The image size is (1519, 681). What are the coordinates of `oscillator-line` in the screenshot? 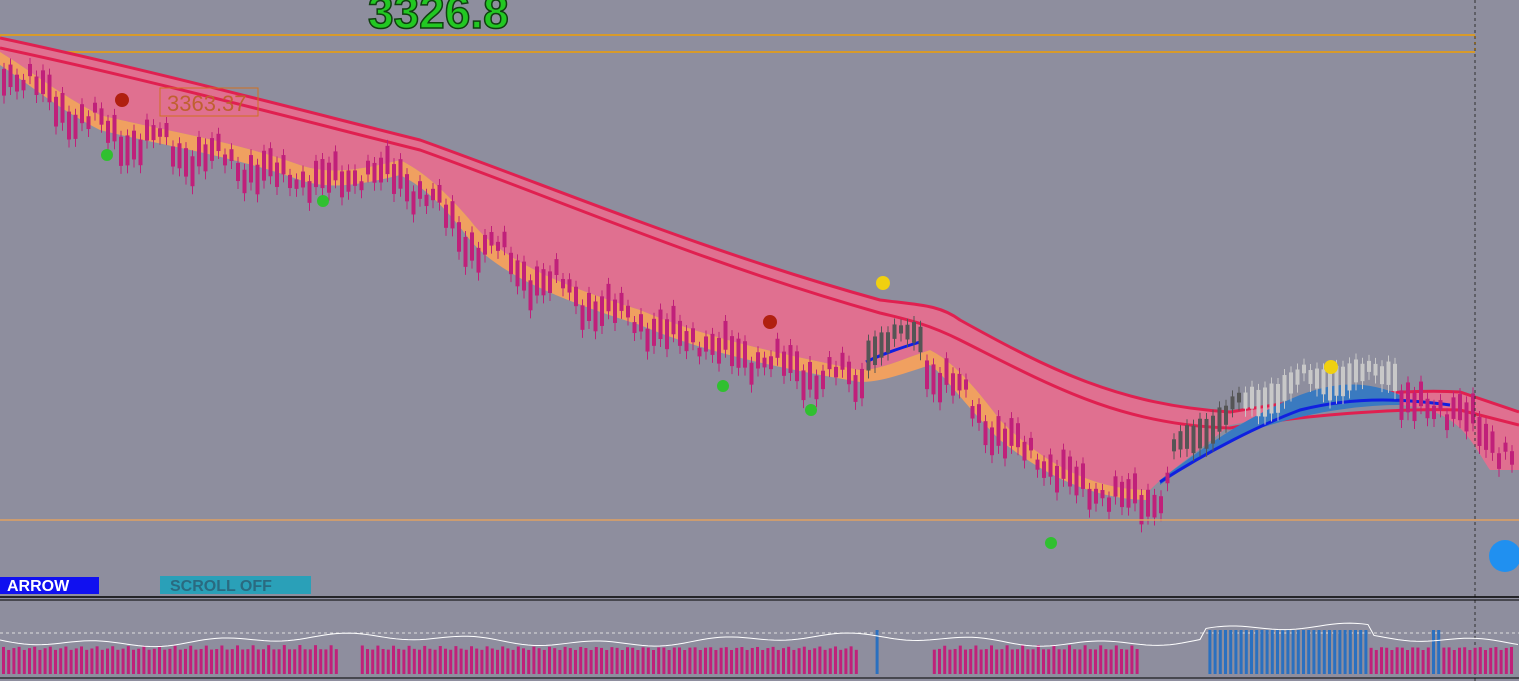 It's located at (759, 635).